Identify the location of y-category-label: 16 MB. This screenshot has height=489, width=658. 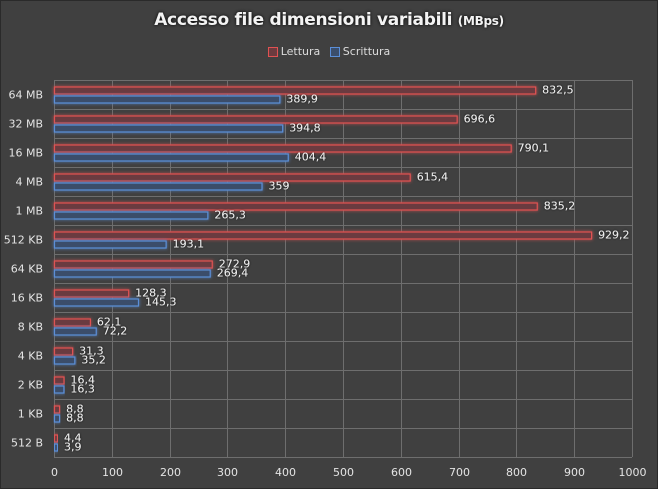
(25, 153).